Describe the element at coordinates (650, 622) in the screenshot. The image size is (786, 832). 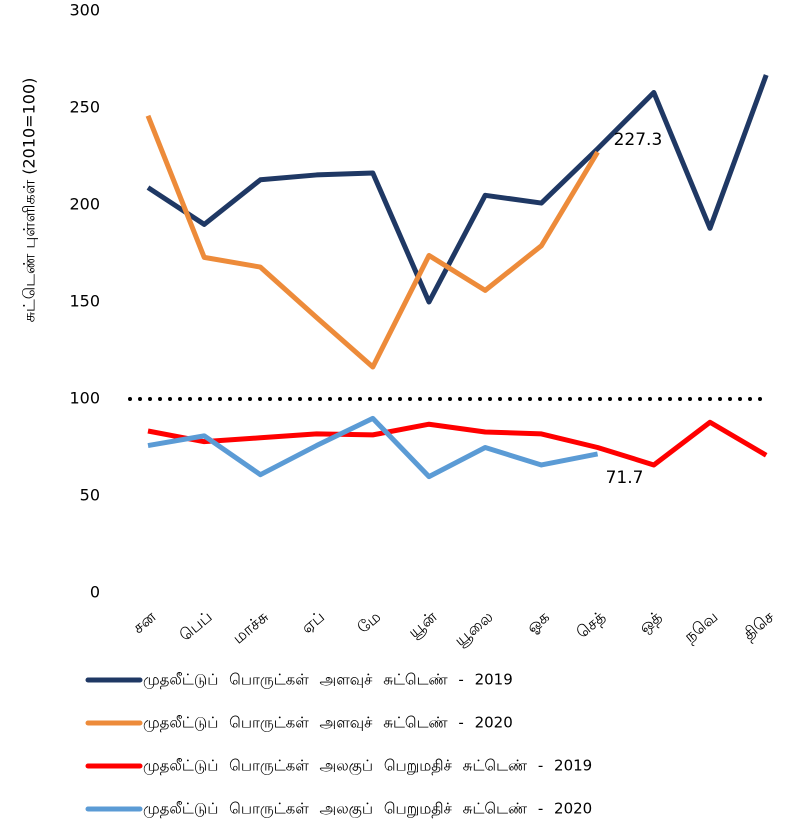
I see `x-tick-label: ஒத்` at that location.